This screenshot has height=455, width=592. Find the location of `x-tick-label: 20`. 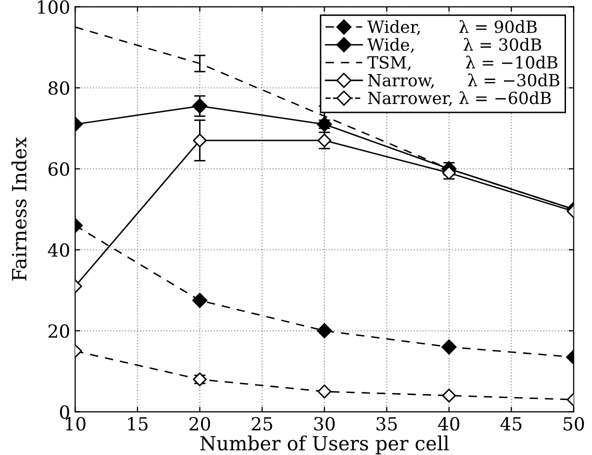

x-tick-label: 20 is located at coordinates (200, 423).